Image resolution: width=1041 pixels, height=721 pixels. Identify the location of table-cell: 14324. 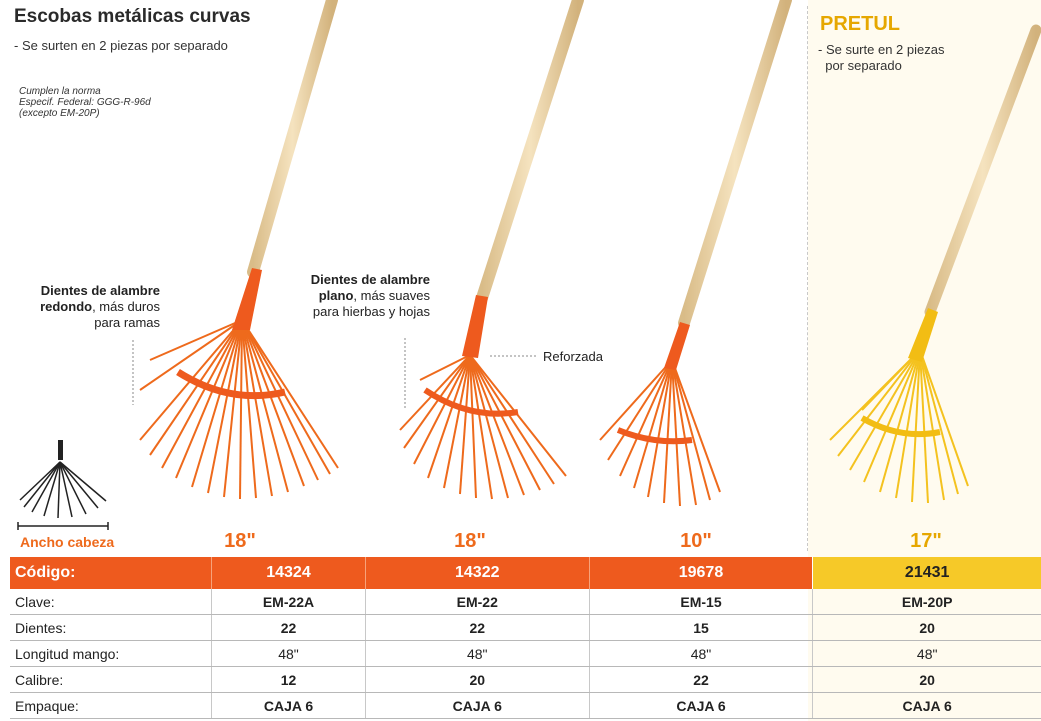
(288, 573).